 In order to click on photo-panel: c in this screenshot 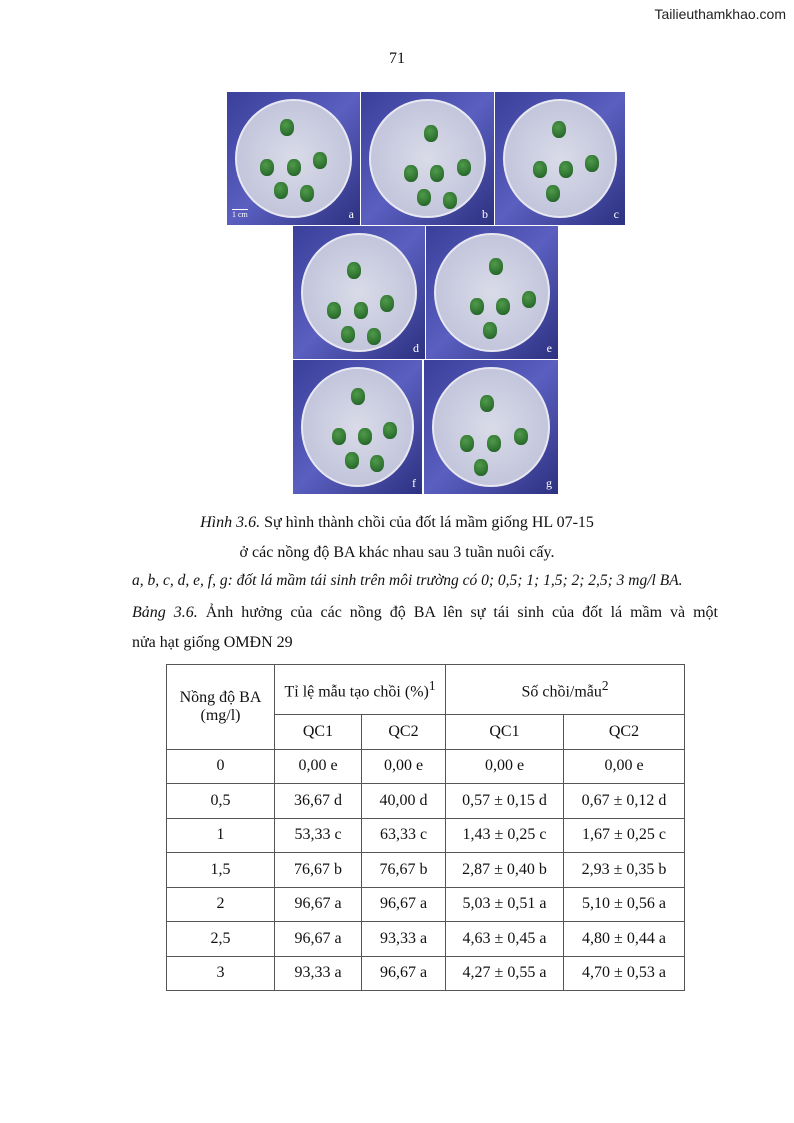, I will do `click(560, 158)`.